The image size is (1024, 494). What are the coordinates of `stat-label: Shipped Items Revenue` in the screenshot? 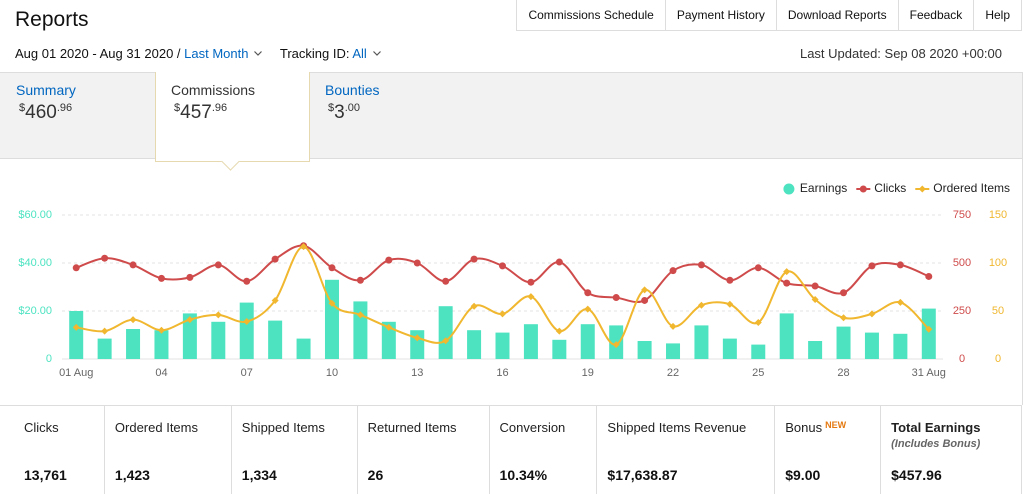 It's located at (677, 427).